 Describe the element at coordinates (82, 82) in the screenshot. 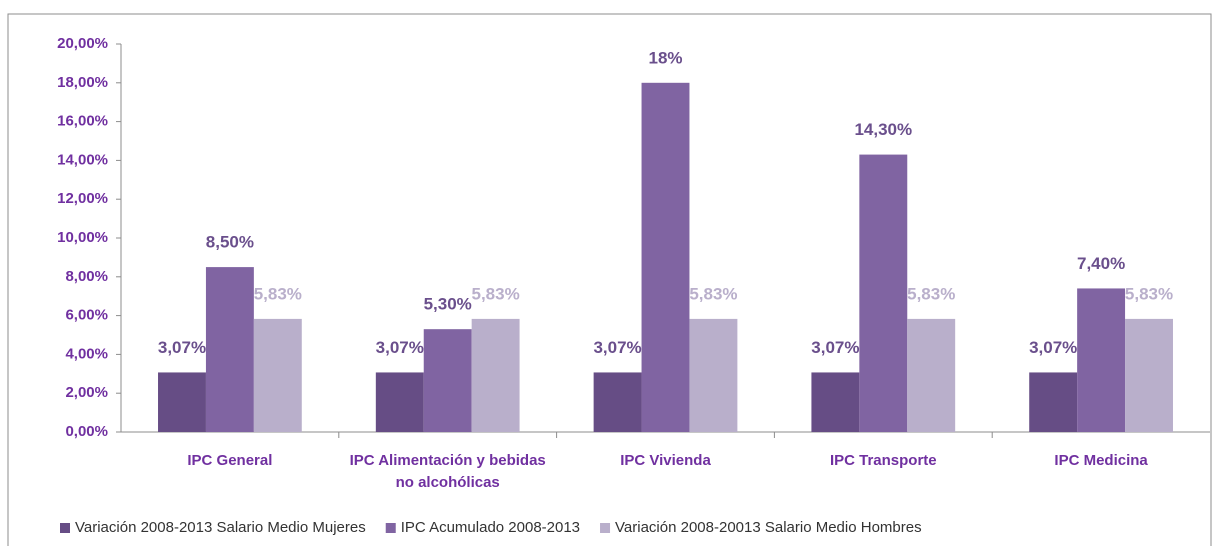

I see `y-tick-label: 18,00%` at that location.